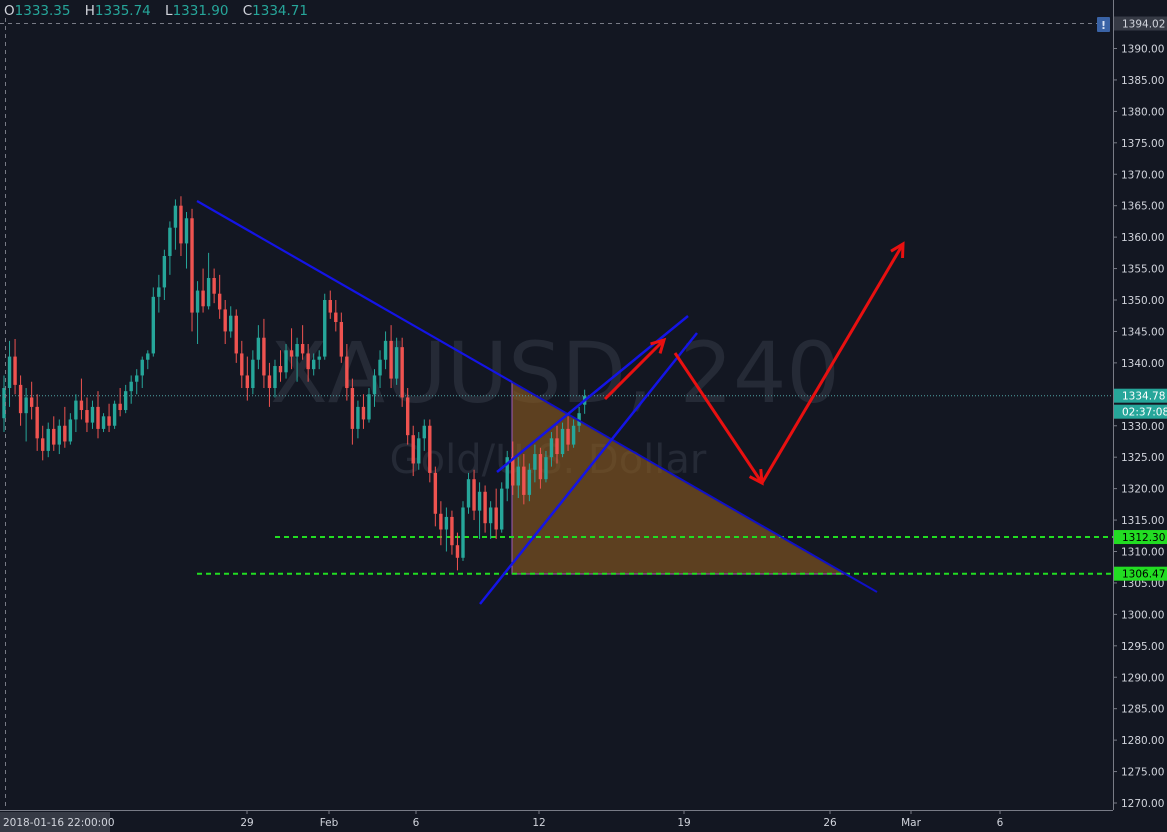 The image size is (1167, 832). Describe the element at coordinates (1142, 207) in the screenshot. I see `price-tick-label: 1365.00` at that location.